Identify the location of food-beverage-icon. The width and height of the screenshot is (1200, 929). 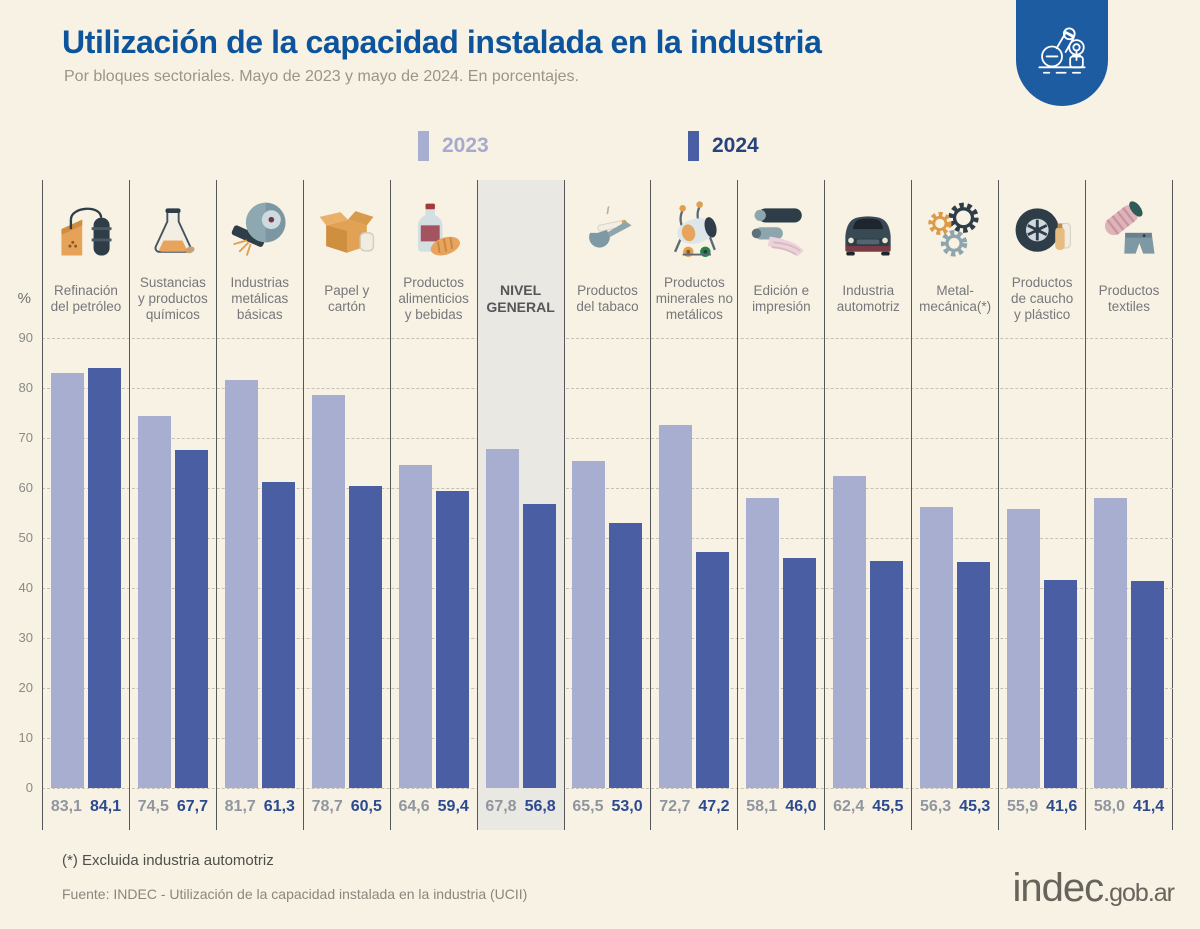
(434, 231).